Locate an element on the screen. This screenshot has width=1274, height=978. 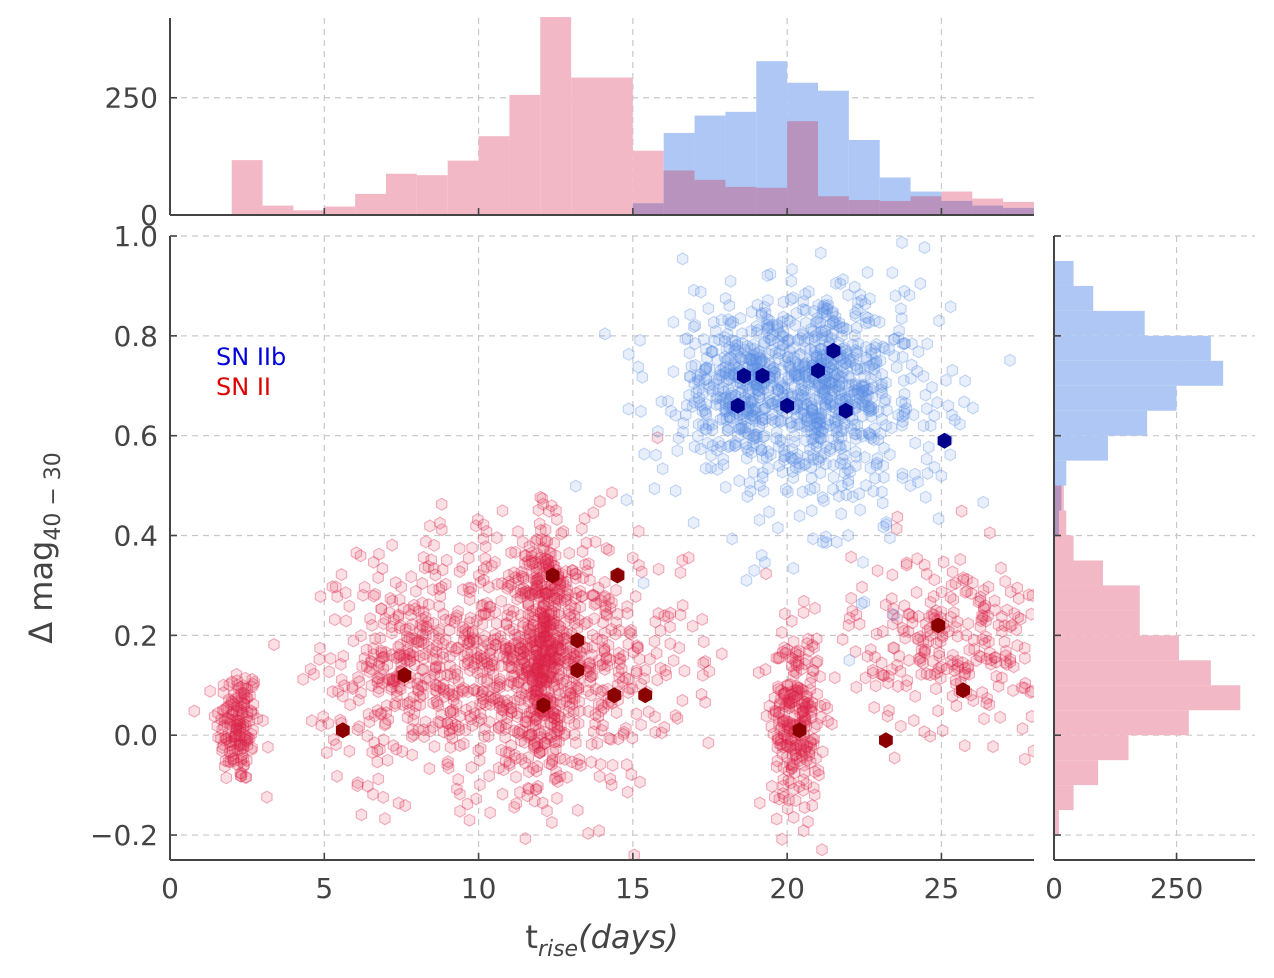
y-tick-label-3: 0.4 is located at coordinates (135, 536).